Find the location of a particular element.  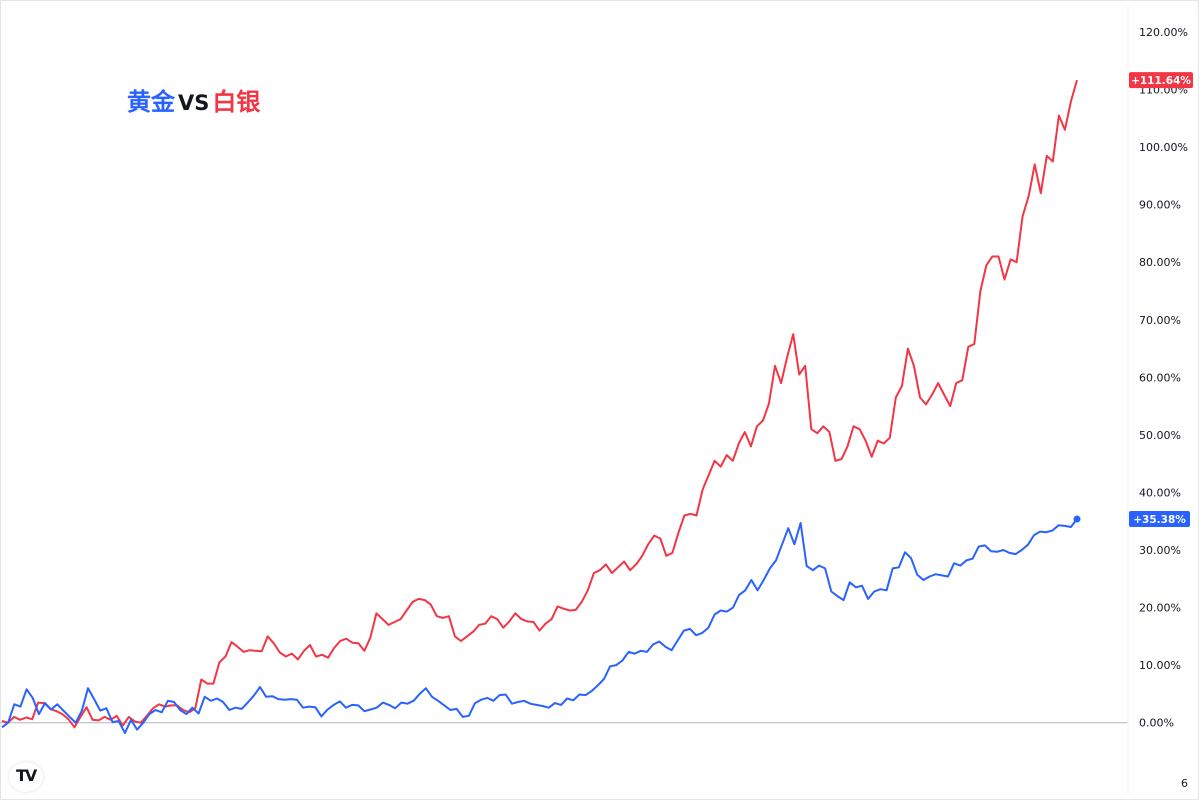

title-silver: 白银 is located at coordinates (236, 102).